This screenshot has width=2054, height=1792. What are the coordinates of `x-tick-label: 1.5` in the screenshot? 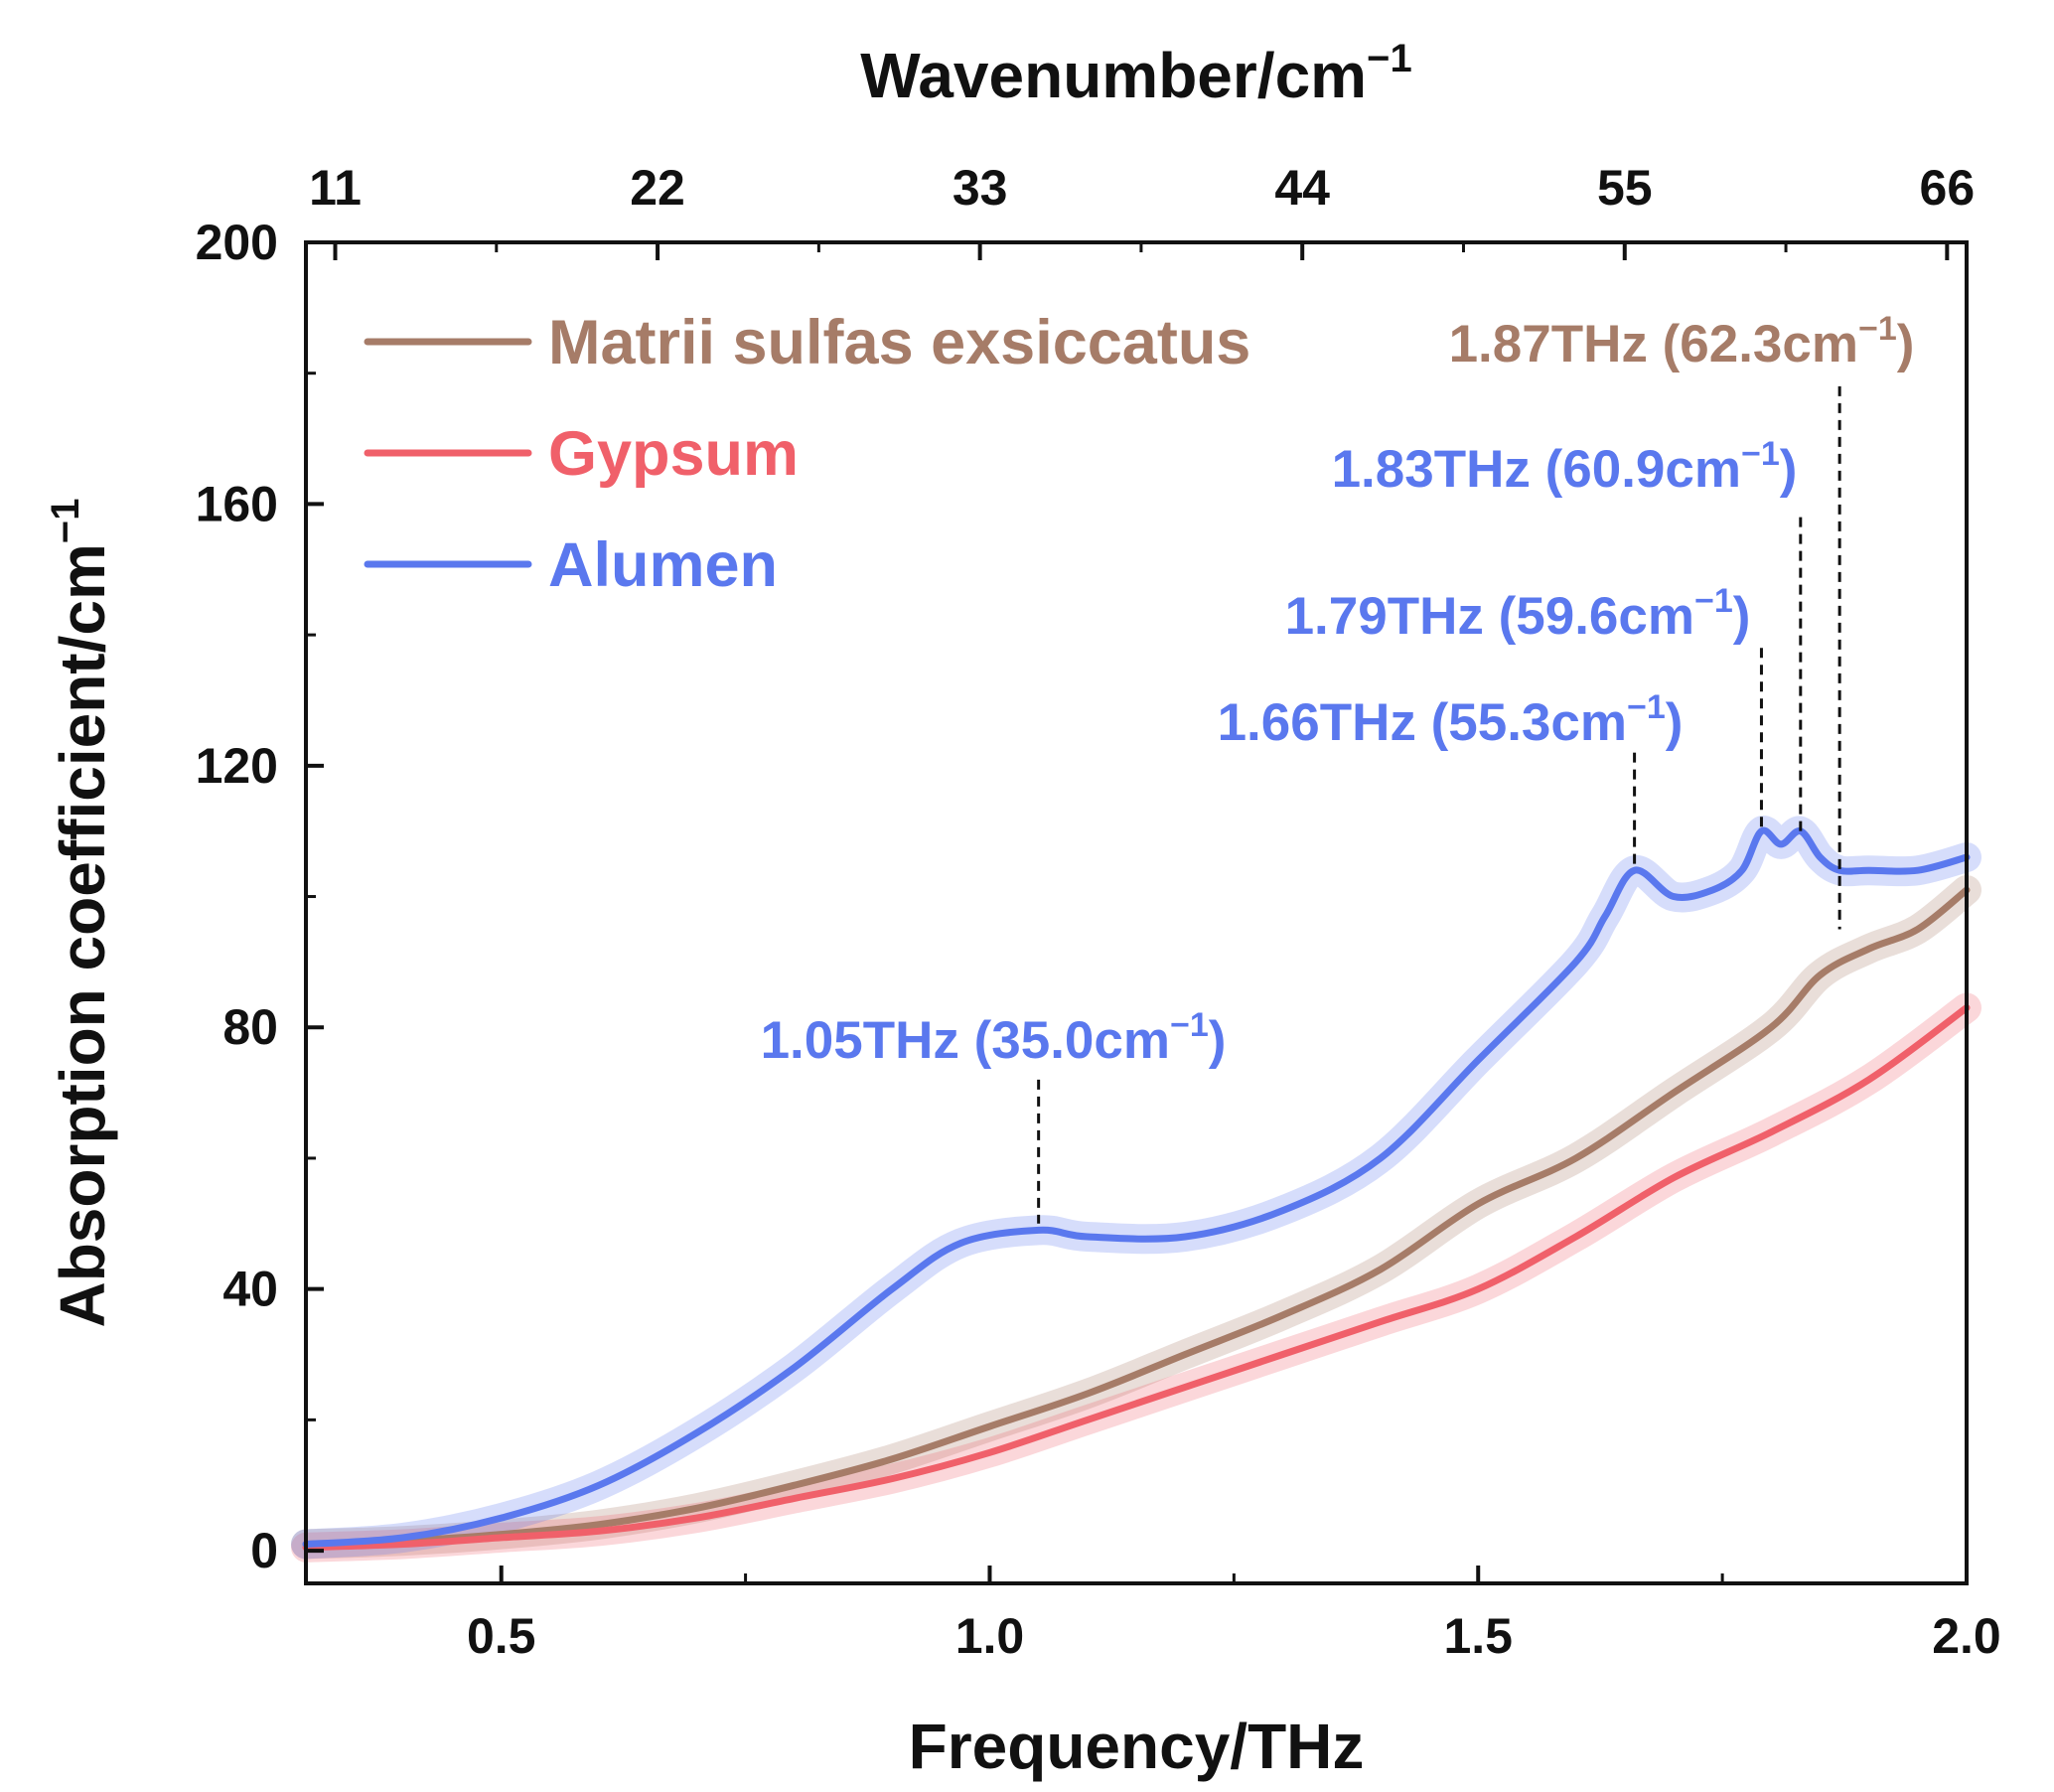 It's located at (1478, 1636).